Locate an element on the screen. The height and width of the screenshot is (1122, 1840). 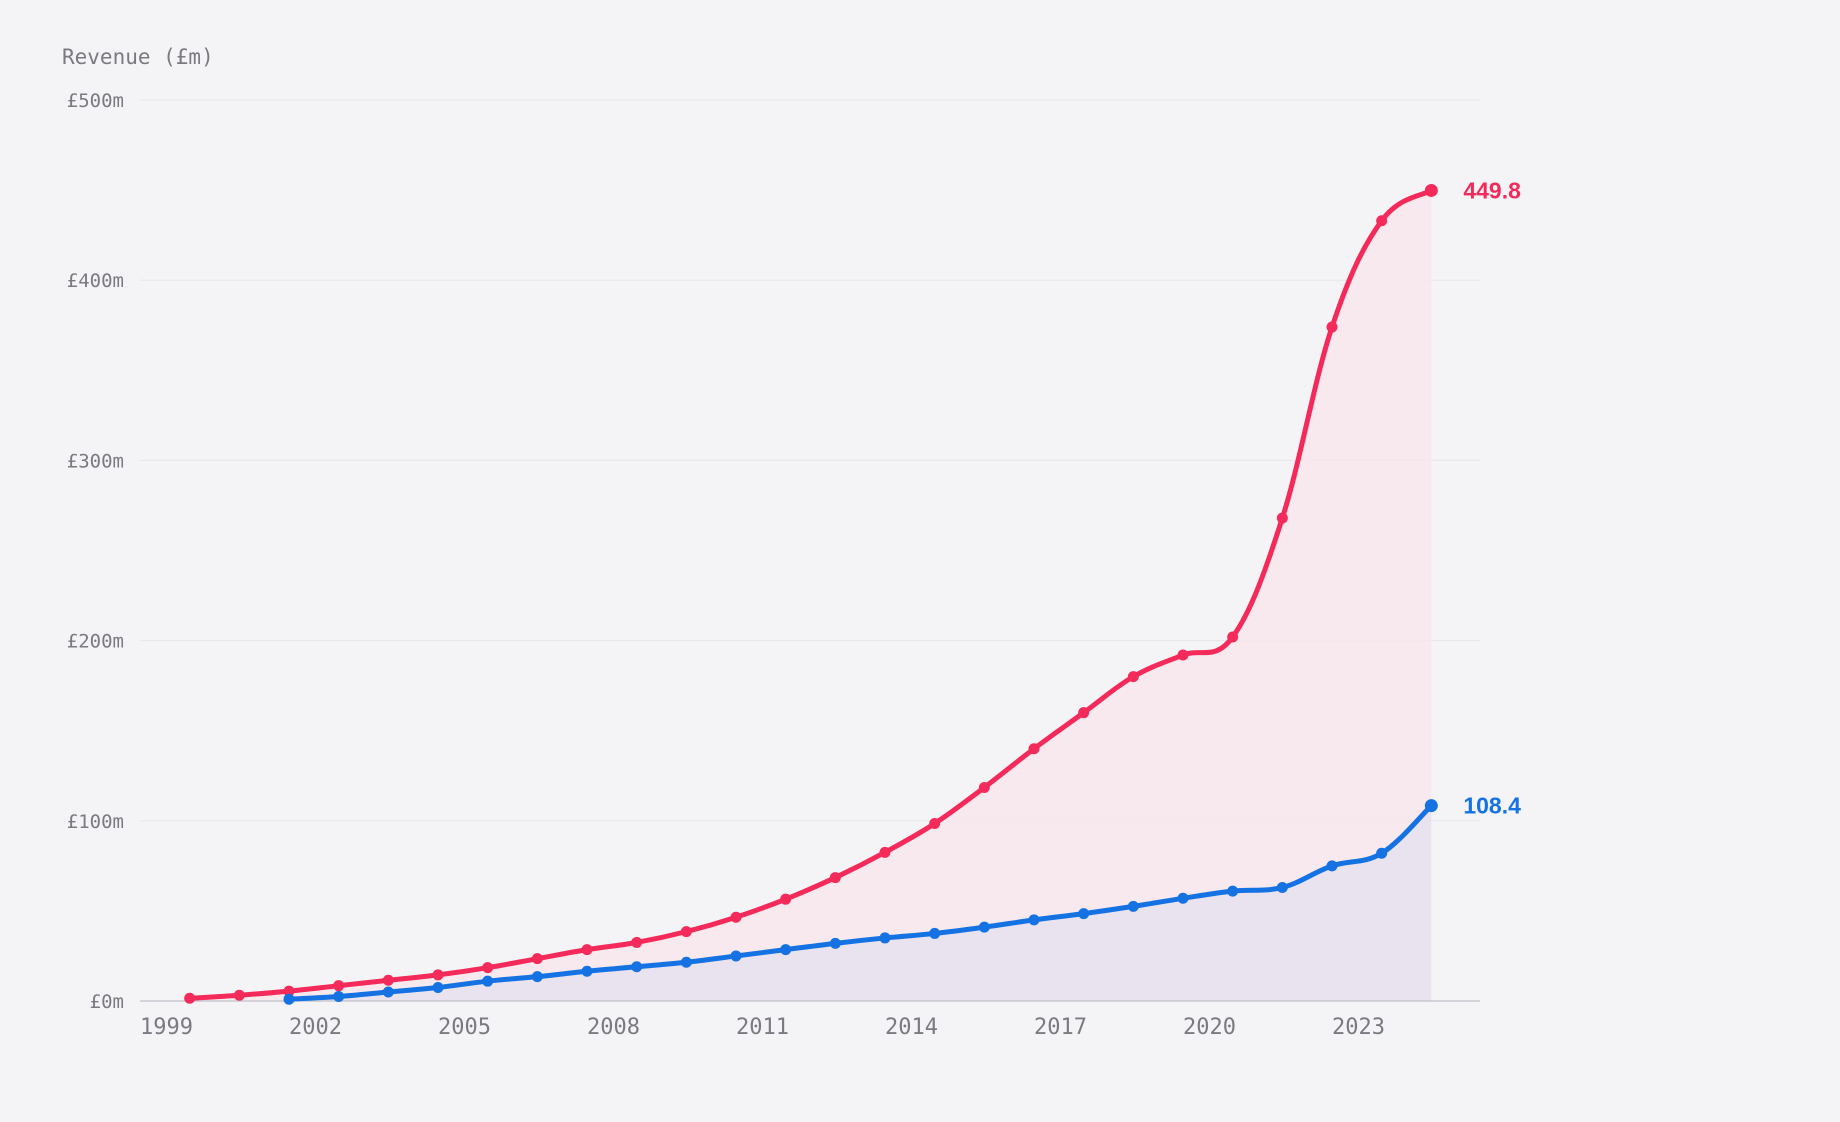
x-tick-label: 1999 is located at coordinates (166, 1027).